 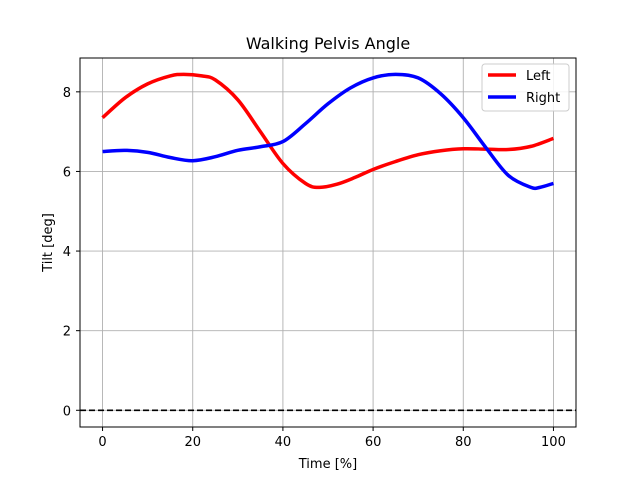 What do you see at coordinates (102, 442) in the screenshot?
I see `x-tick-label: 0` at bounding box center [102, 442].